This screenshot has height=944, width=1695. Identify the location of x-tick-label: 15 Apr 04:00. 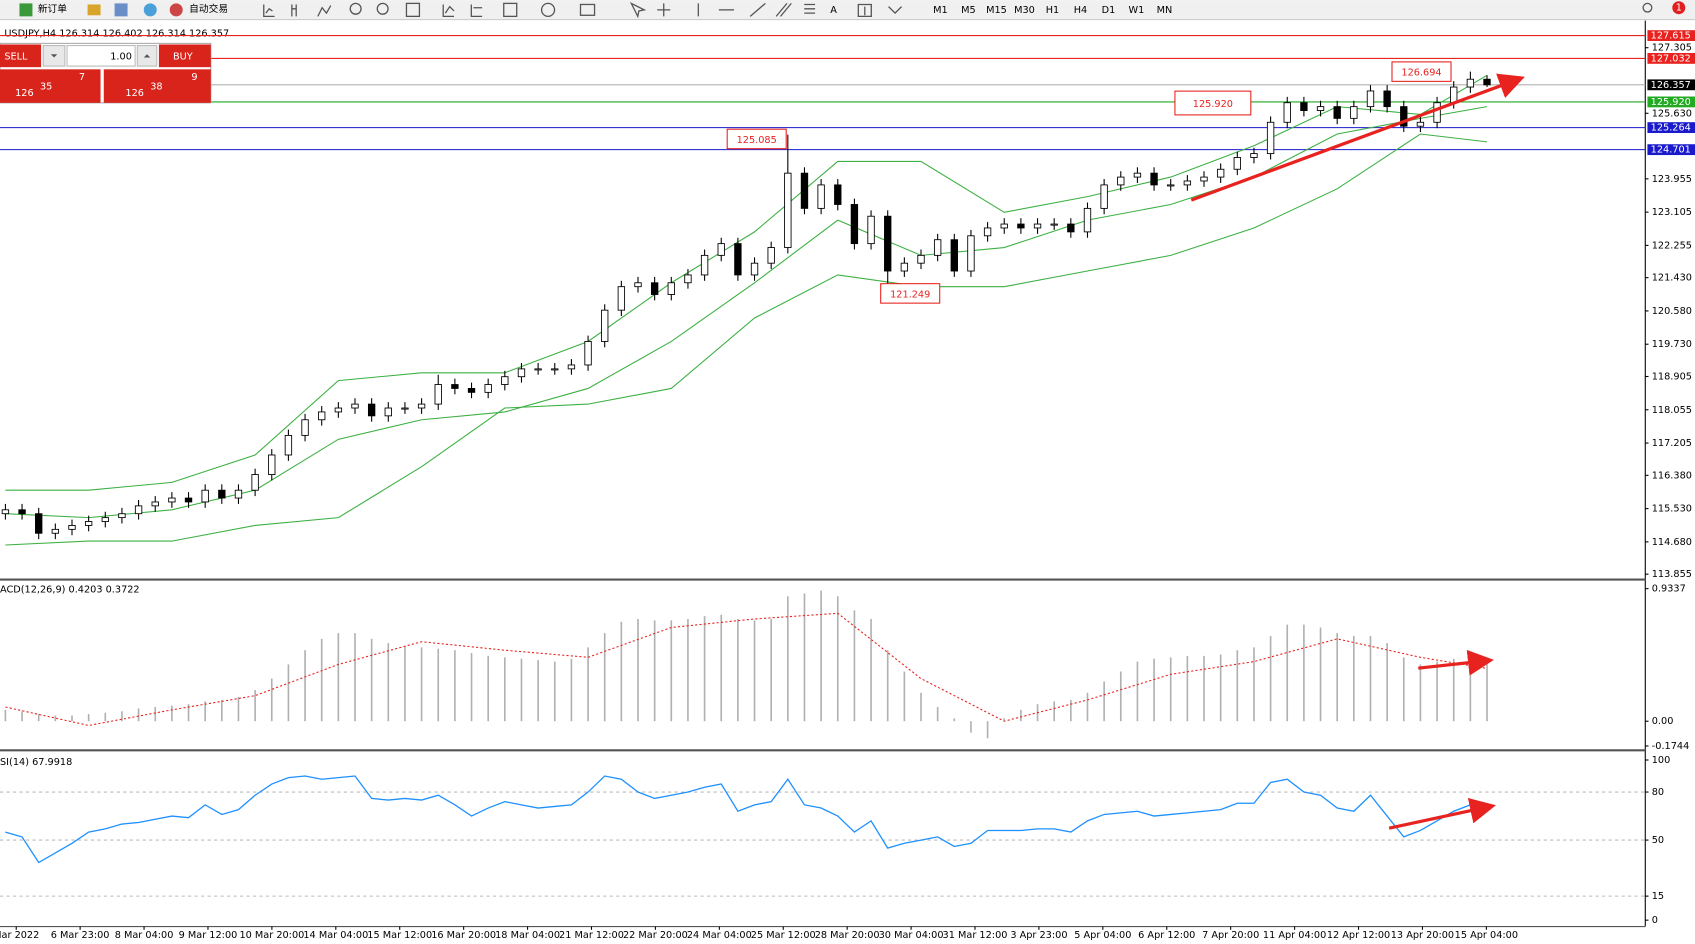
(1486, 935).